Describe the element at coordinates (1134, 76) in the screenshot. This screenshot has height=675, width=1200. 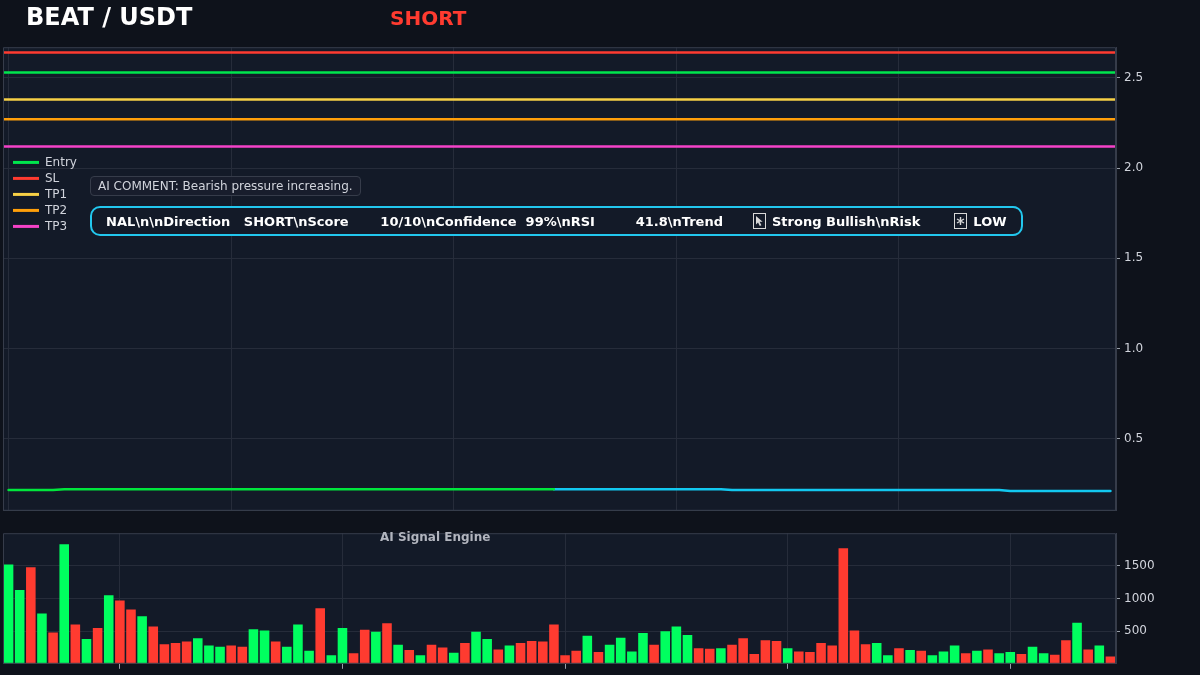
I see `y-tick-label: 2.5` at that location.